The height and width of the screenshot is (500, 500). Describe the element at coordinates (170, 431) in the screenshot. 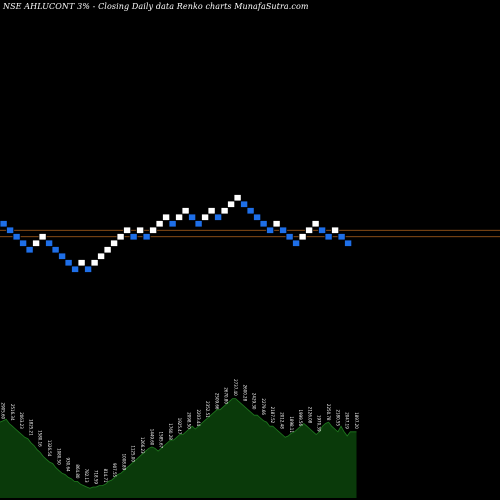

I see `volume-label: 1760.28` at that location.